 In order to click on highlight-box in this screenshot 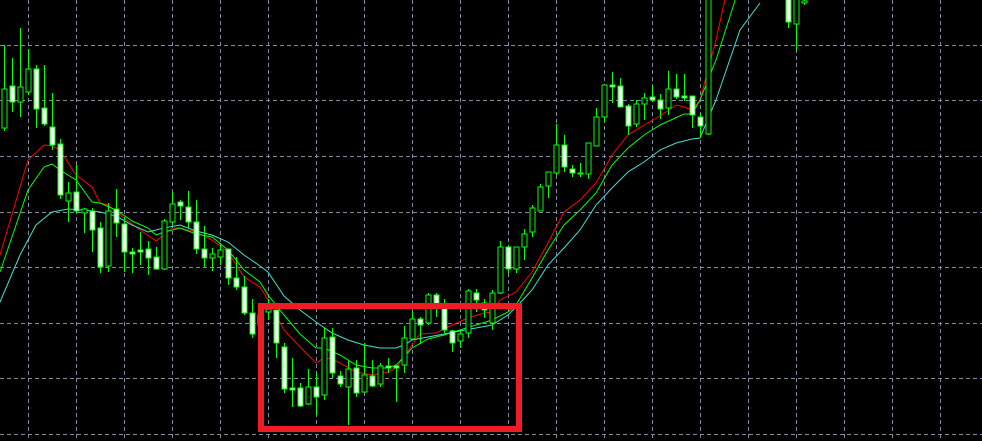, I will do `click(390, 367)`.